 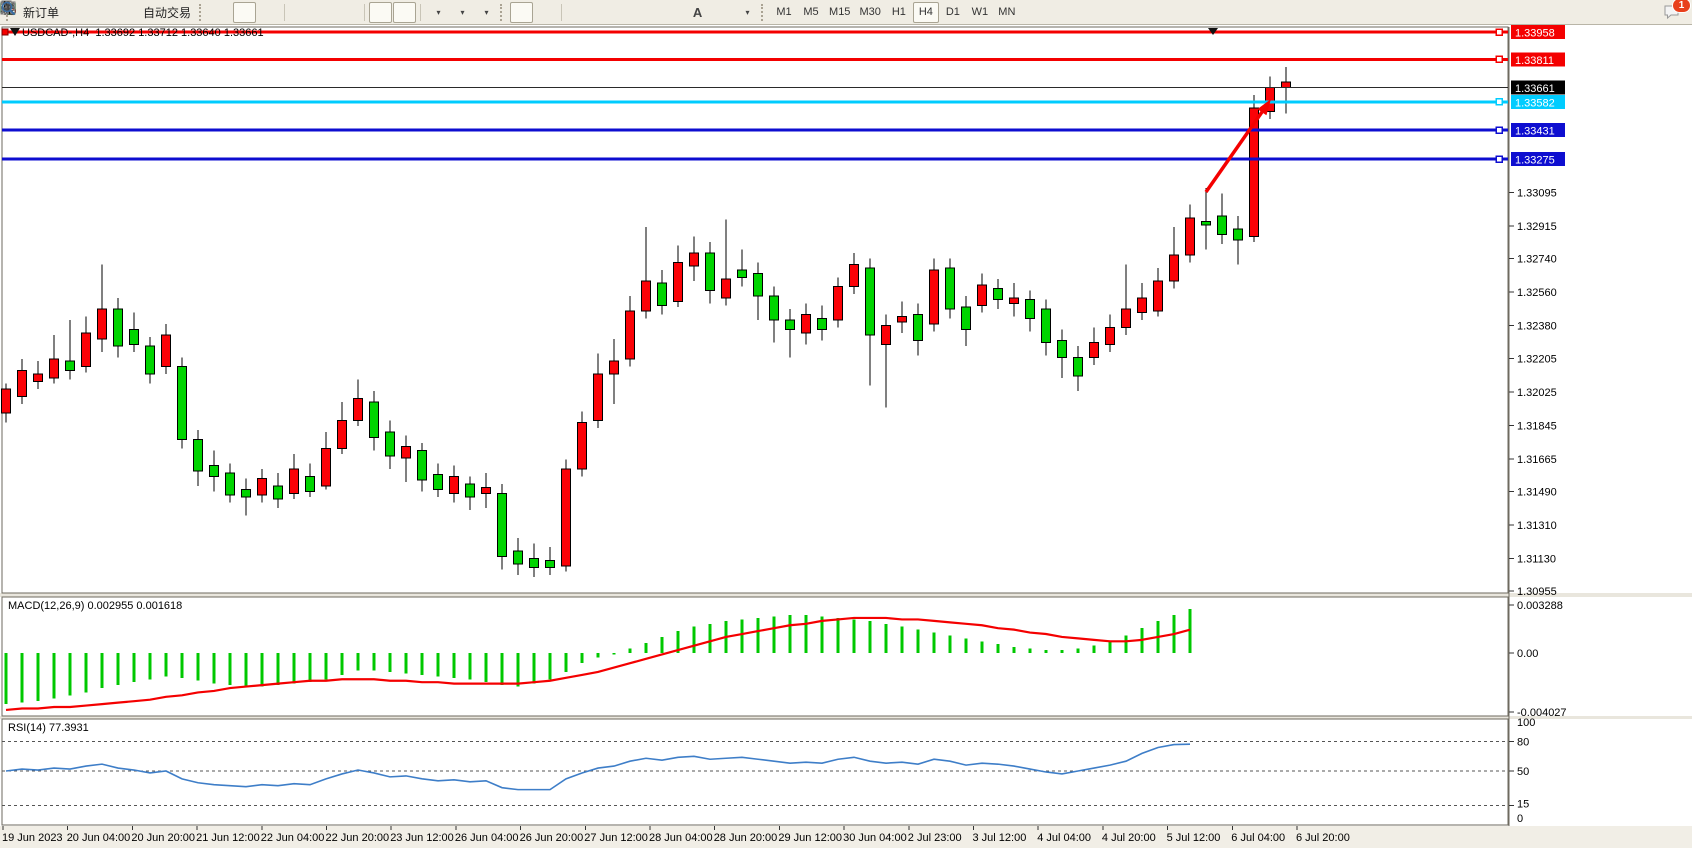 I want to click on hline-1.33958, so click(x=755, y=32).